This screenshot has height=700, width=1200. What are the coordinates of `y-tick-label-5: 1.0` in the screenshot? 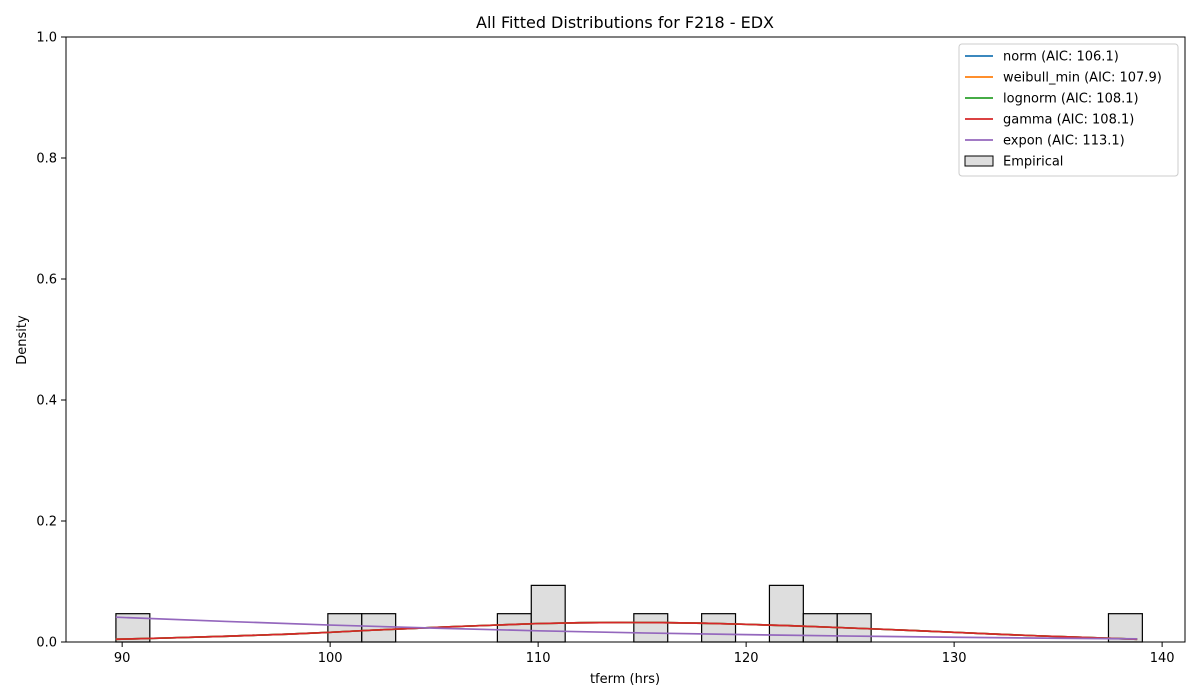 It's located at (46, 38).